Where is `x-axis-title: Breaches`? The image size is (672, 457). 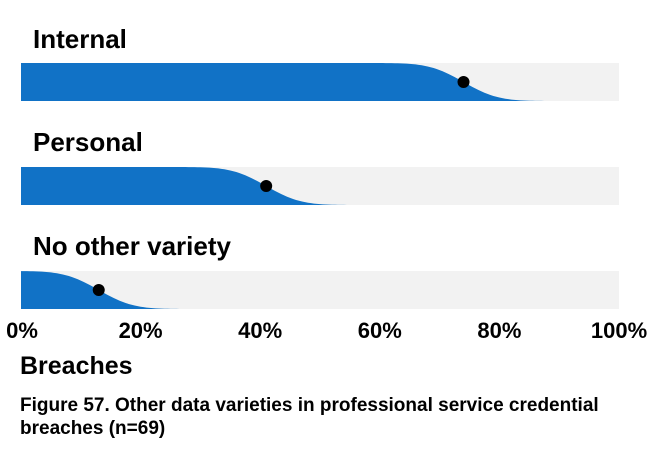
x-axis-title: Breaches is located at coordinates (76, 366).